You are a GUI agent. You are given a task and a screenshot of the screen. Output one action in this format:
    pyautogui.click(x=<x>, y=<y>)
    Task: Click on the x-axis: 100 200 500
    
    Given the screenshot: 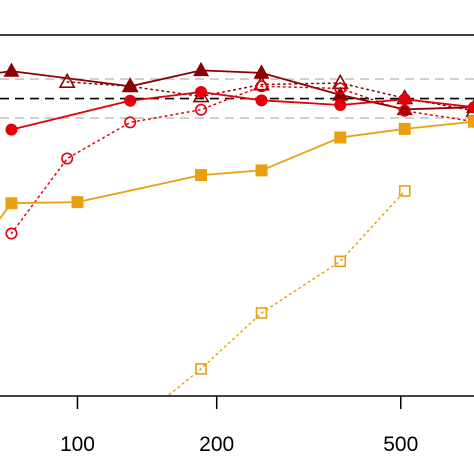 What is the action you would take?
    pyautogui.click(x=239, y=426)
    